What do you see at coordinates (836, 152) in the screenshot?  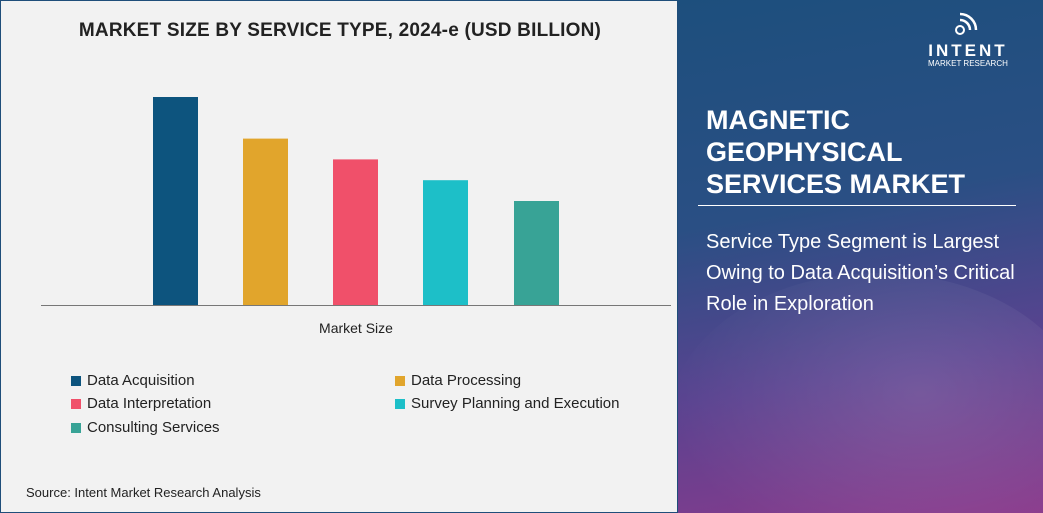 I see `market-title: MAGNETIC GEOPHYSICAL SERVICES MARKET` at bounding box center [836, 152].